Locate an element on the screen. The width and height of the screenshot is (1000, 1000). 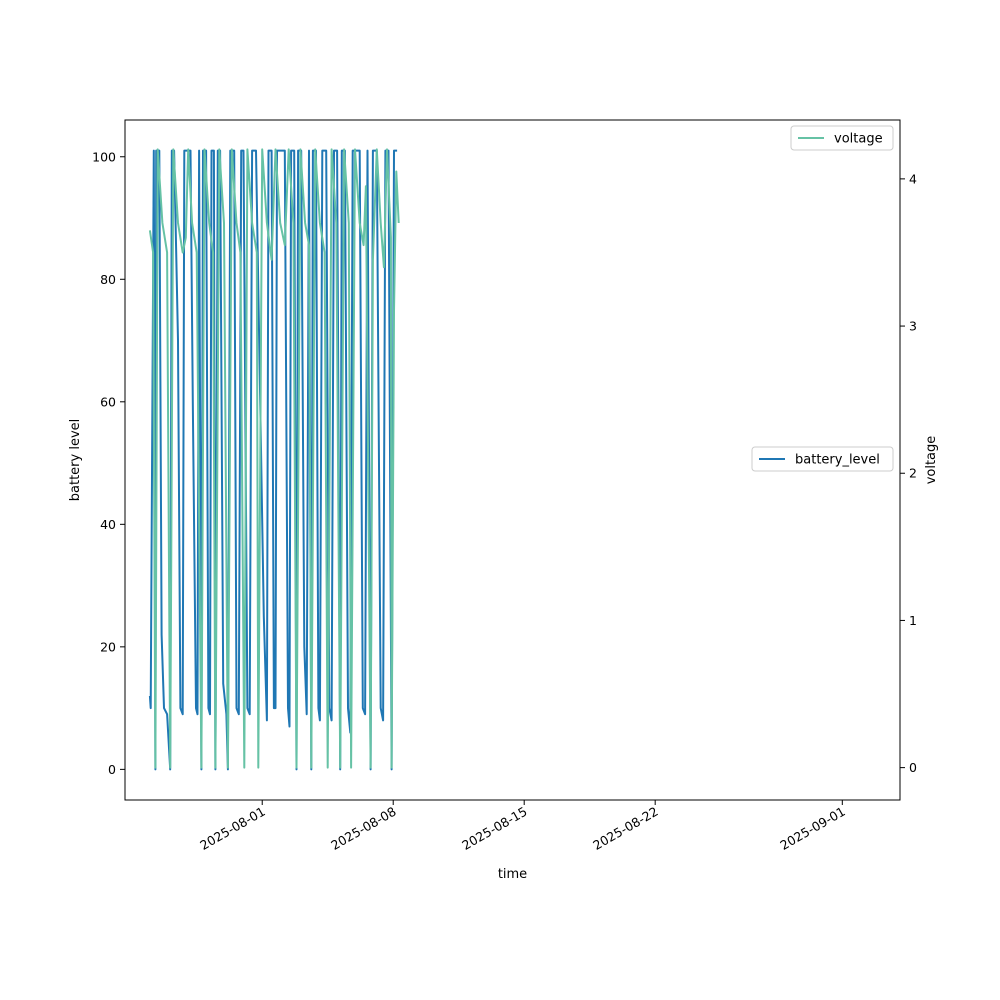
left-y-tick-label: 40 is located at coordinates (108, 524).